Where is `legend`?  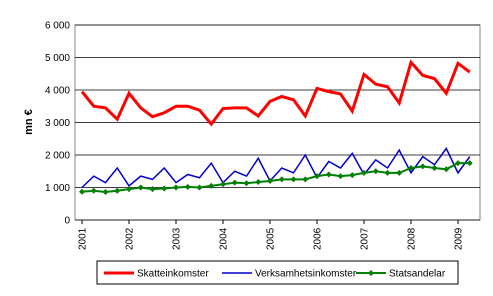
legend is located at coordinates (277, 272).